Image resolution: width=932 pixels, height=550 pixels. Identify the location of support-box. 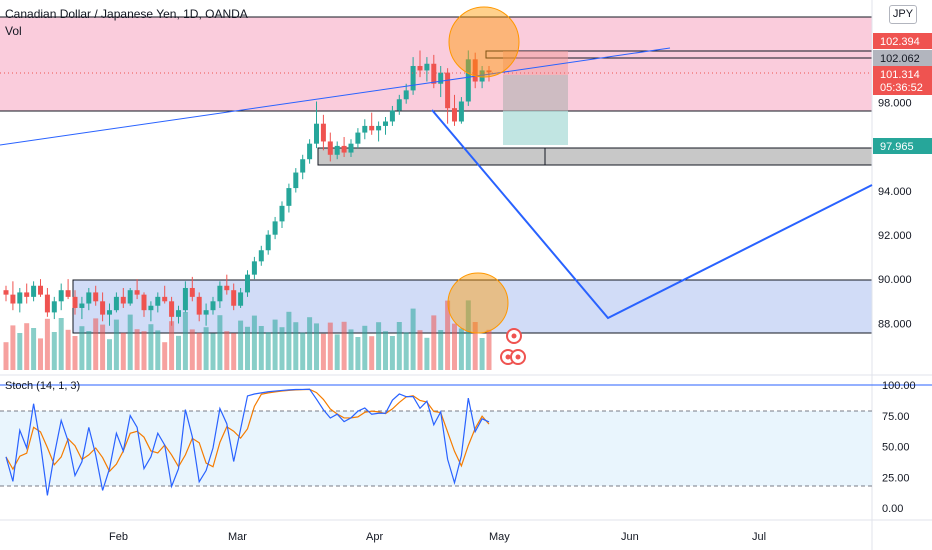
(595, 156).